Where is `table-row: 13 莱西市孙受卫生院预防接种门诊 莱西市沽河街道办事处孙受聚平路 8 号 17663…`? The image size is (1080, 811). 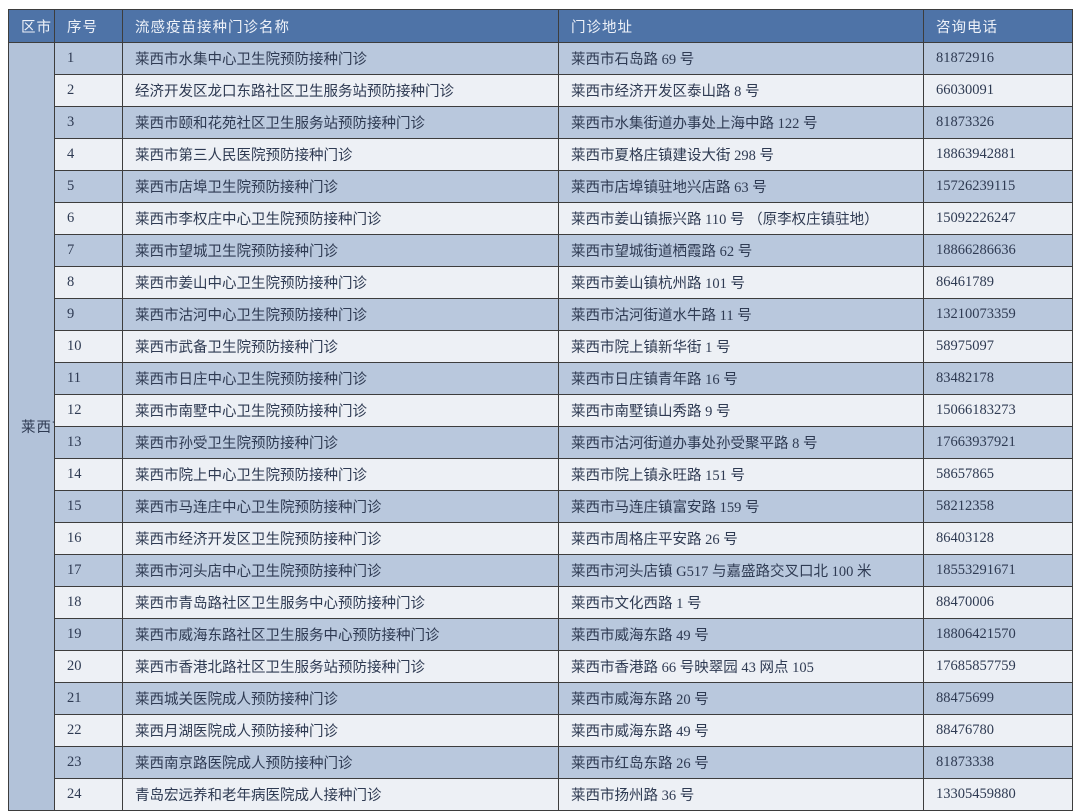
table-row: 13 莱西市孙受卫生院预防接种门诊 莱西市沽河街道办事处孙受聚平路 8 号 17663… is located at coordinates (541, 442).